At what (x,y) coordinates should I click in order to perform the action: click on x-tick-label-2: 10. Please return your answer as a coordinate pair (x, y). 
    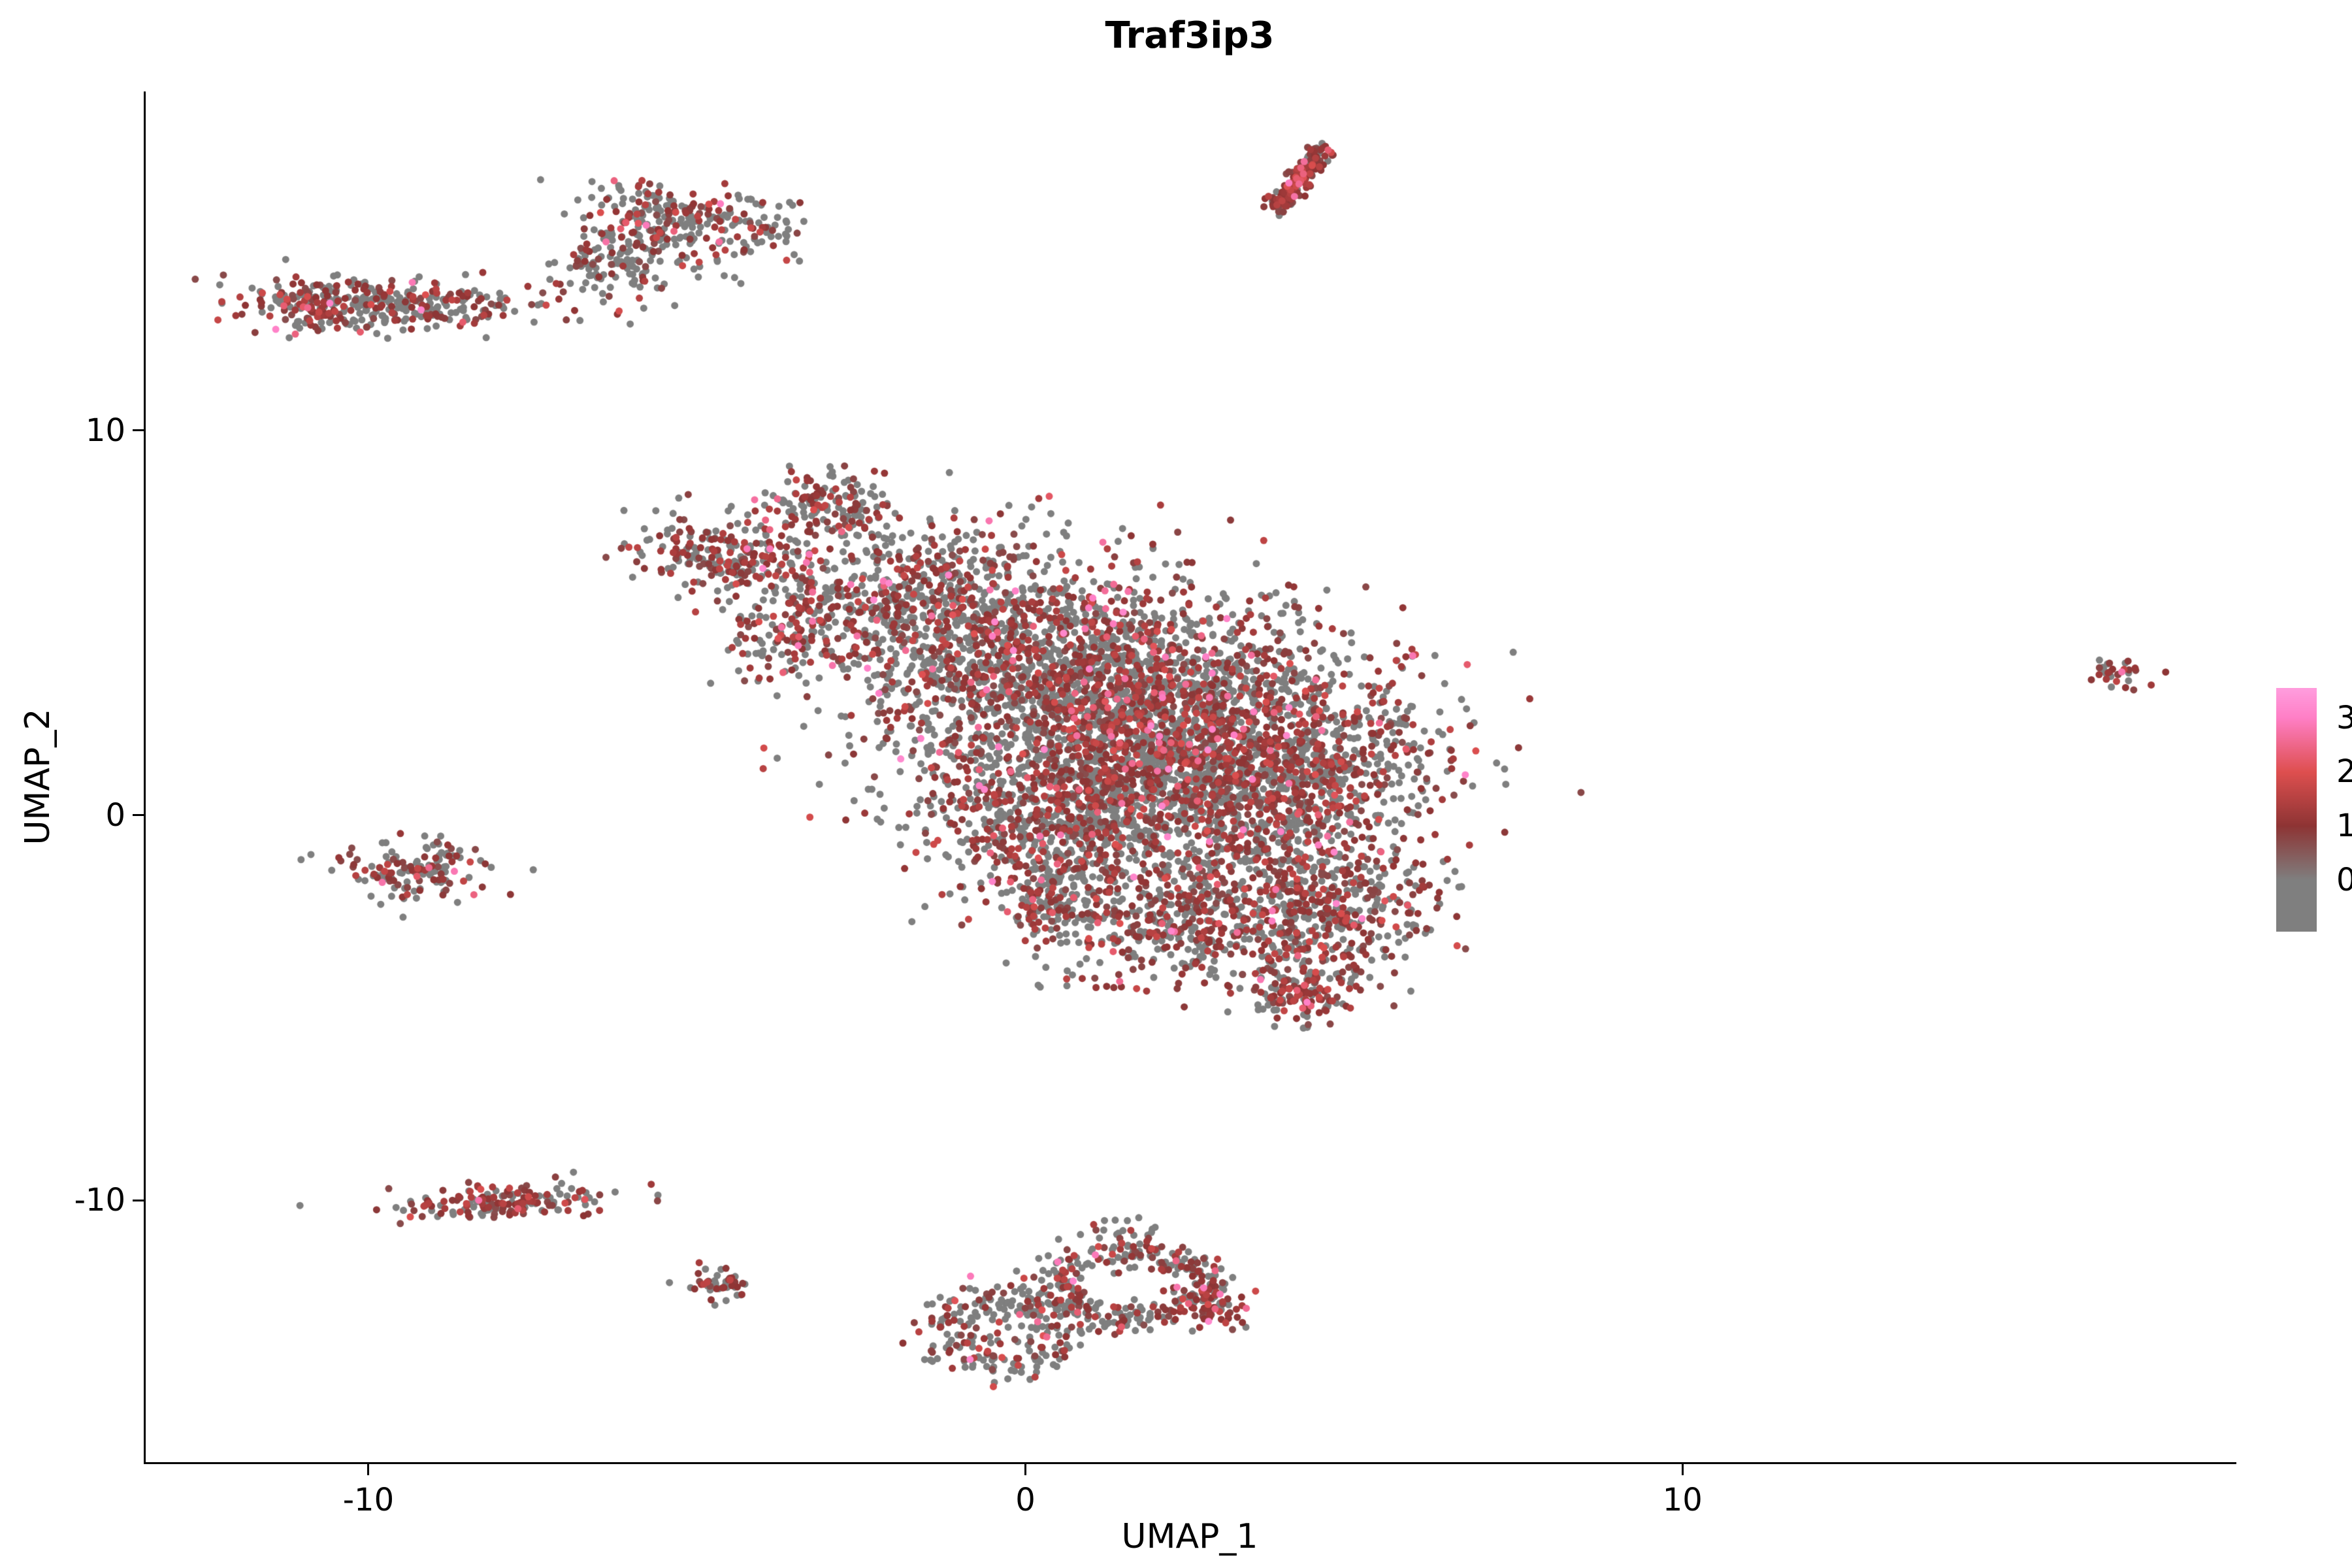
    Looking at the image, I should click on (1682, 1500).